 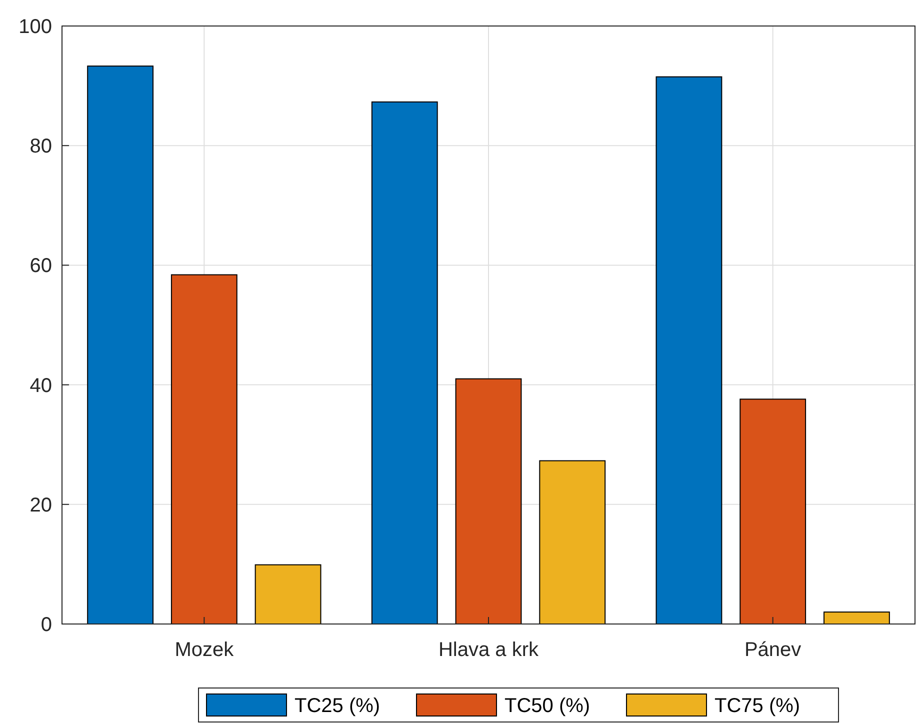 I want to click on y-tick-label: 40, so click(x=41, y=385).